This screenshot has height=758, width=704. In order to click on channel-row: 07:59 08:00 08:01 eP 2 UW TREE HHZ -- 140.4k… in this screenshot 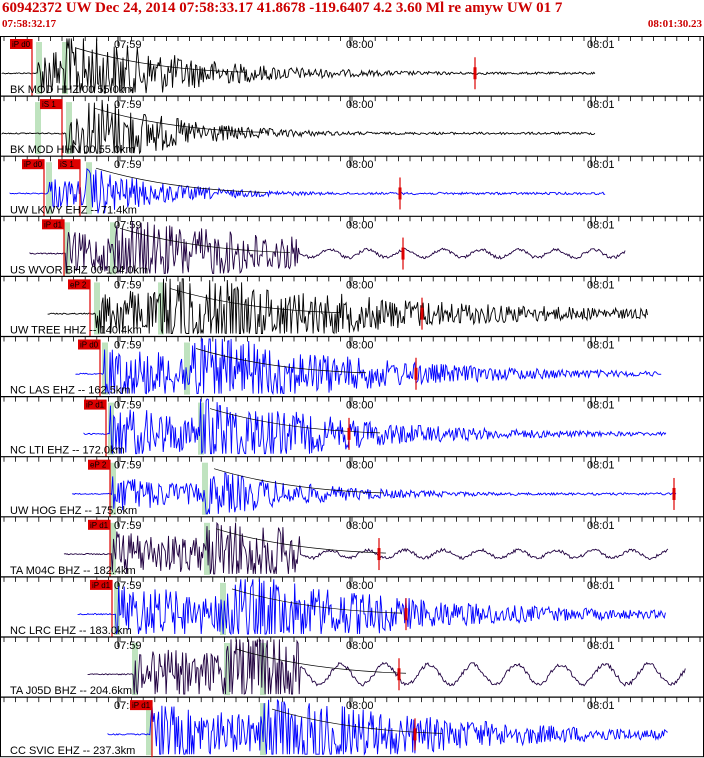, I will do `click(352, 306)`.